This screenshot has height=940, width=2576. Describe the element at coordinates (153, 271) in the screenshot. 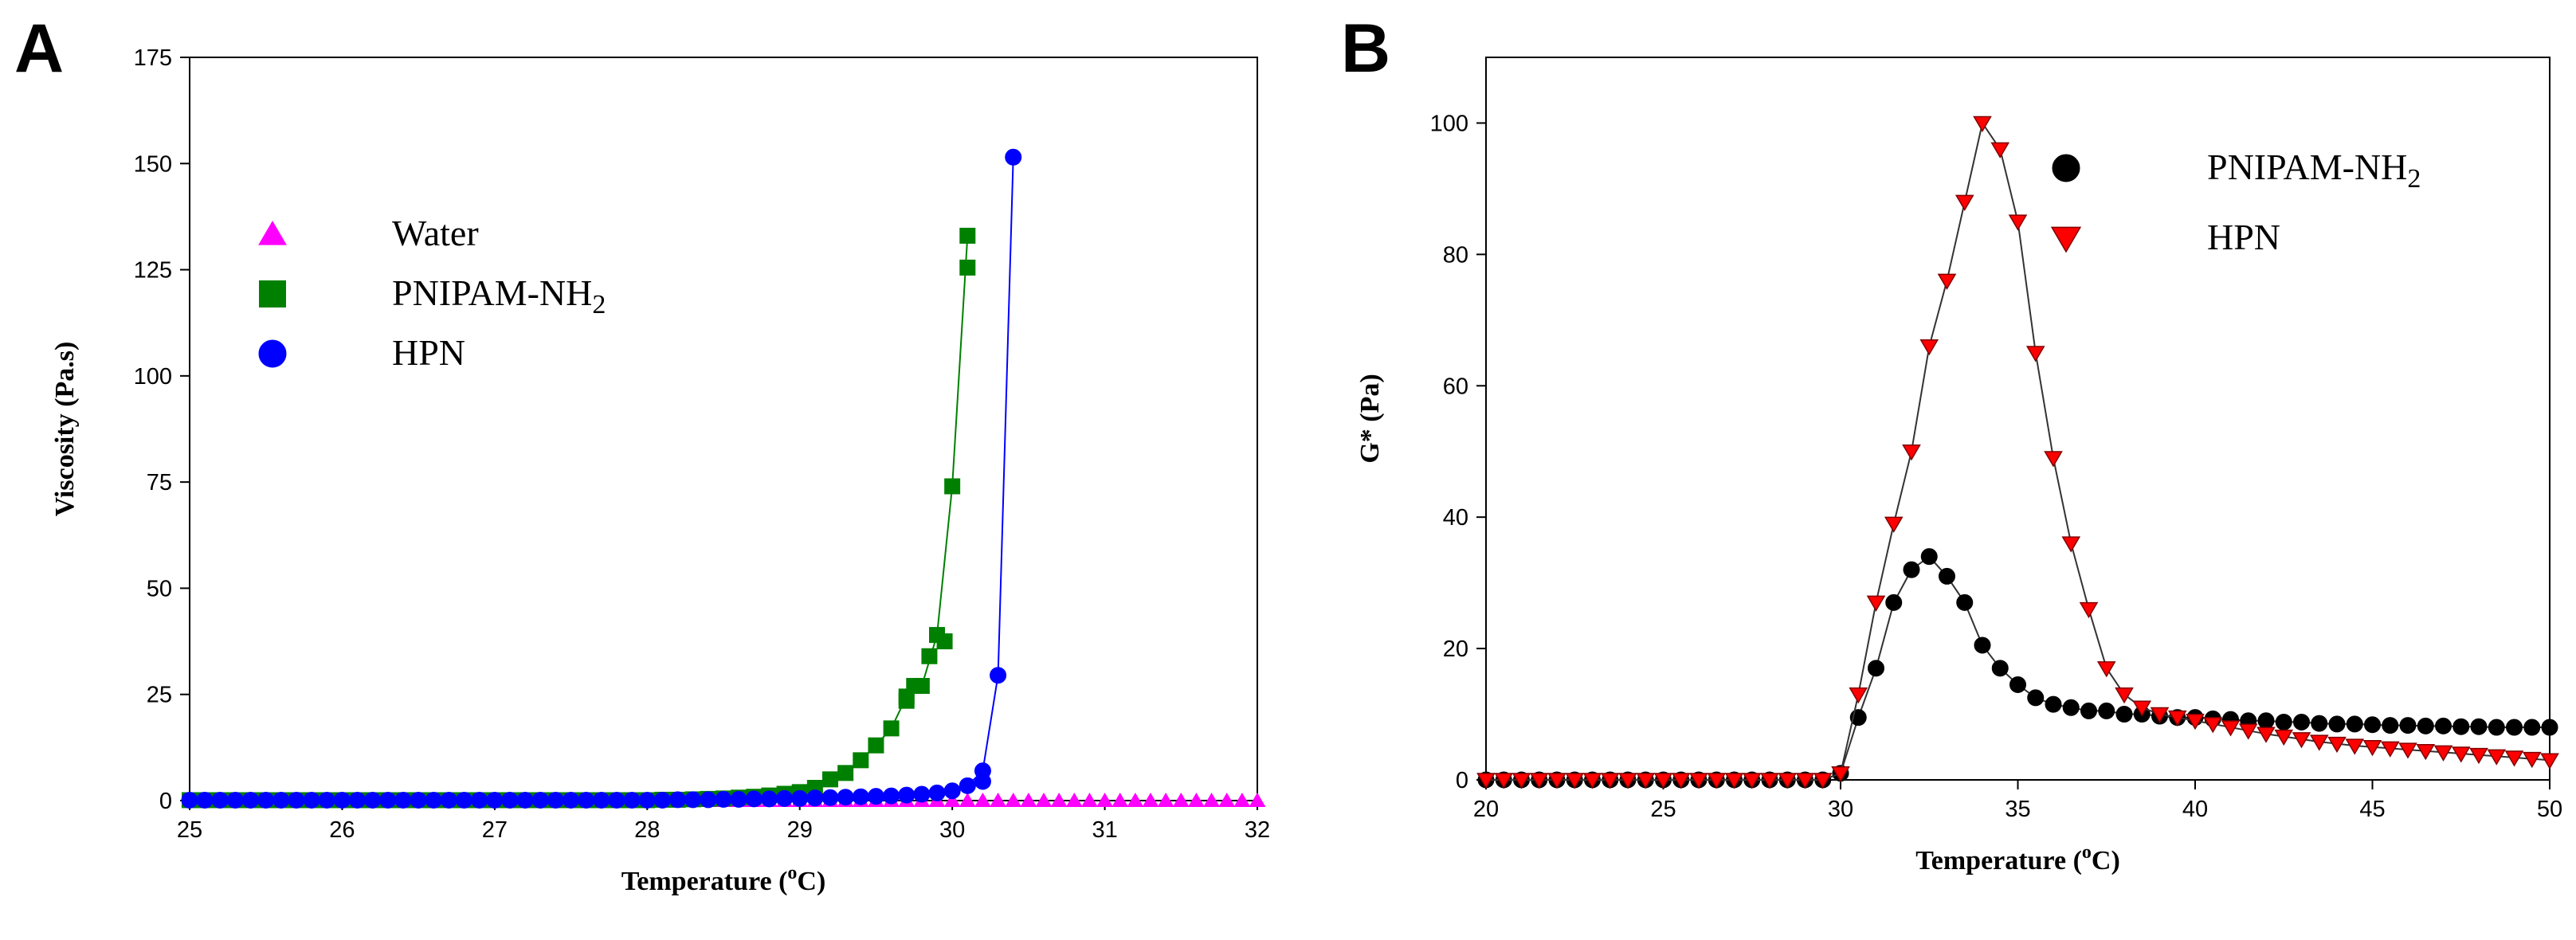

I see `y-tick-label: 125` at that location.